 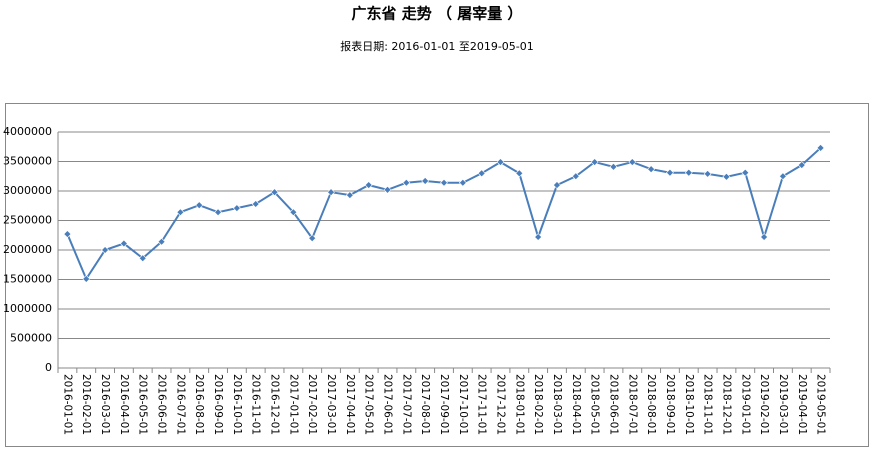 What do you see at coordinates (632, 404) in the screenshot?
I see `x-tick-label: 2018-07-01` at bounding box center [632, 404].